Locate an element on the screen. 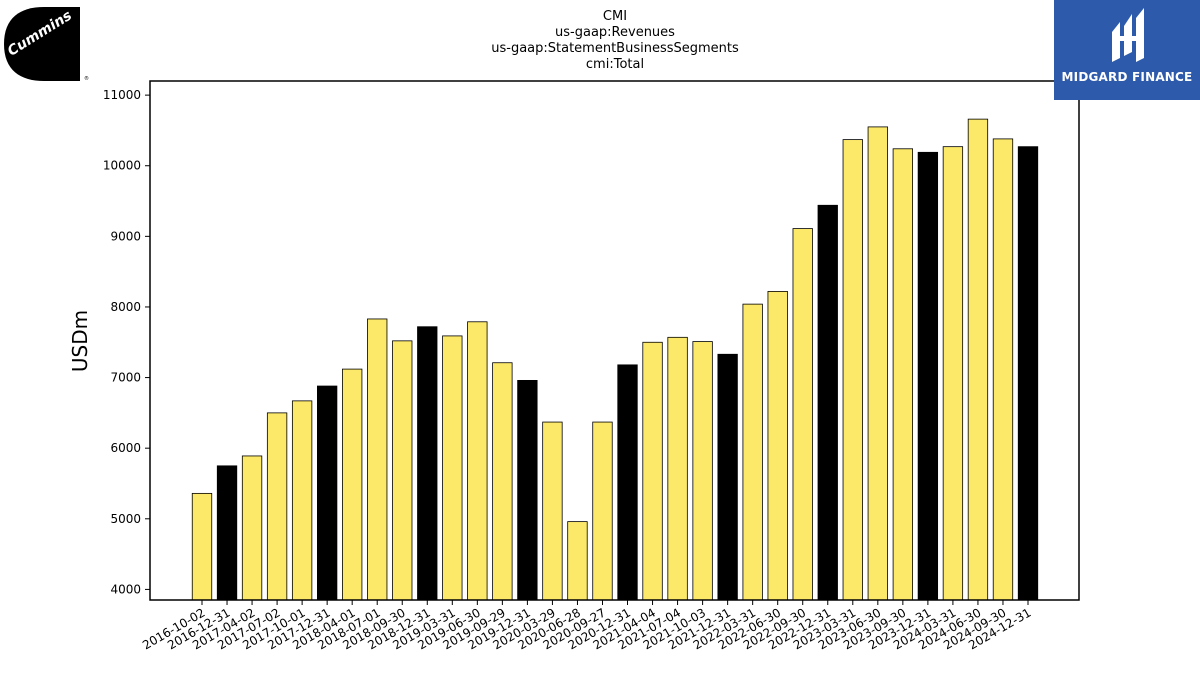  y-tick-label: 7000 is located at coordinates (125, 378).